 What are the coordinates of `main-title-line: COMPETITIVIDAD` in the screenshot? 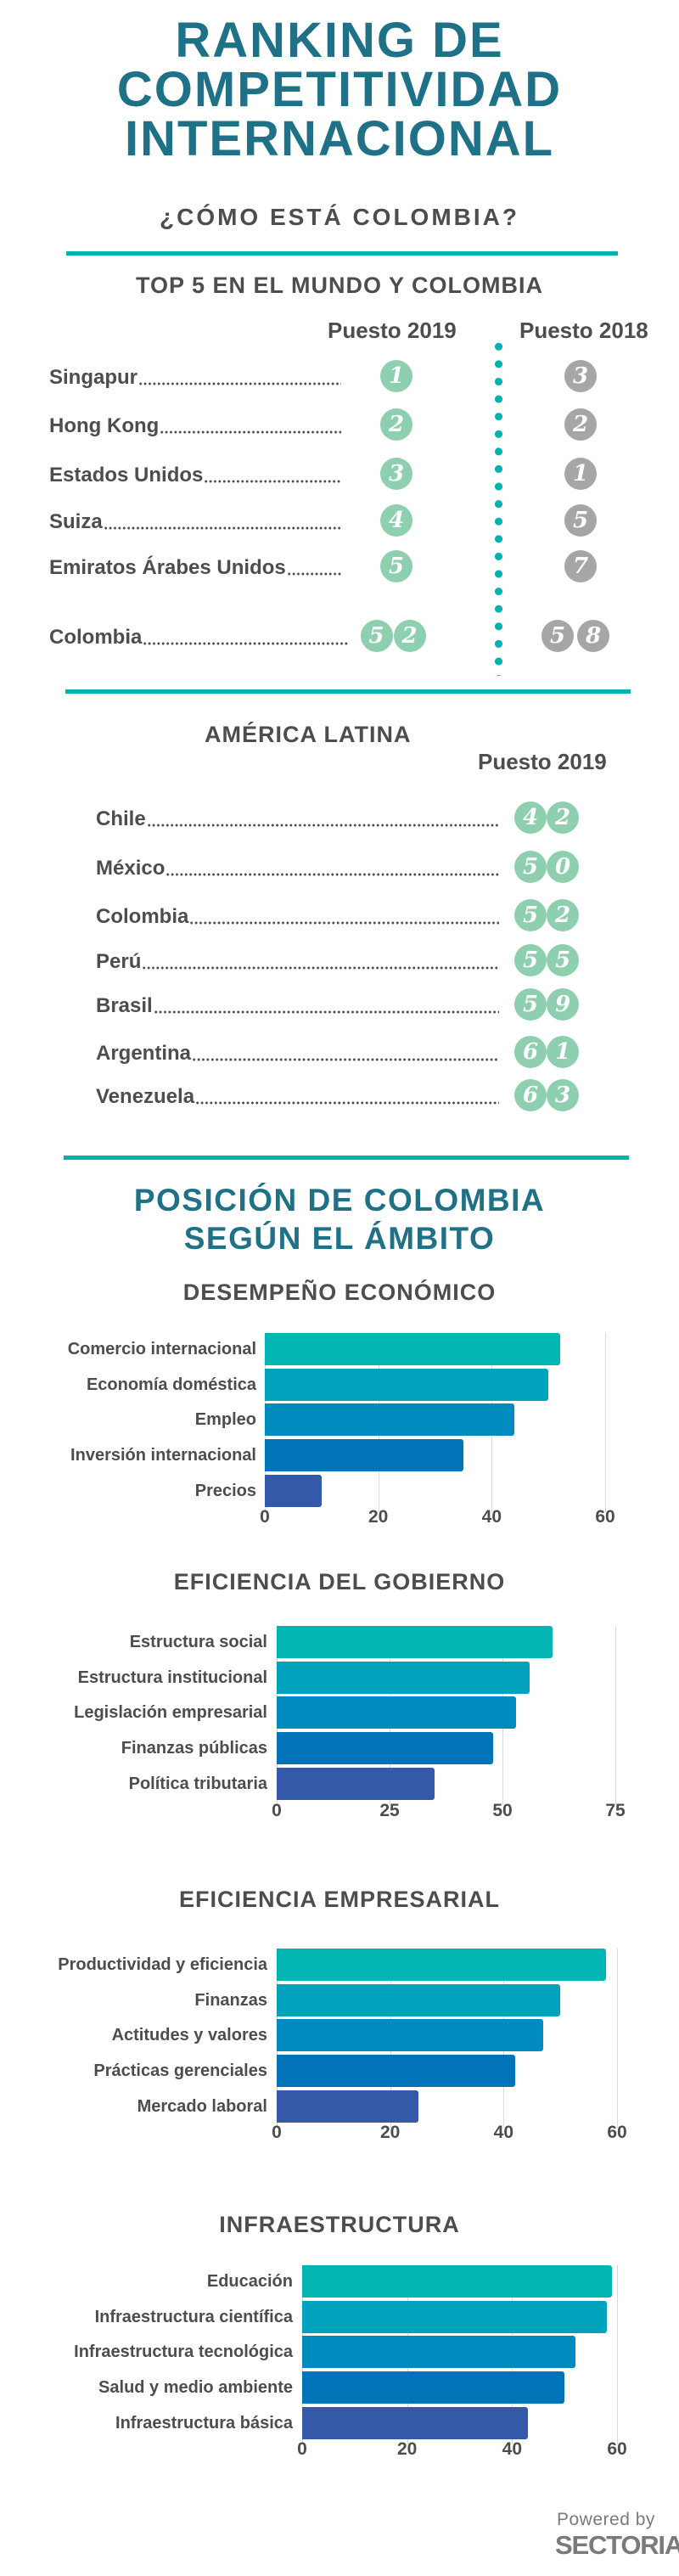 It's located at (339, 89).